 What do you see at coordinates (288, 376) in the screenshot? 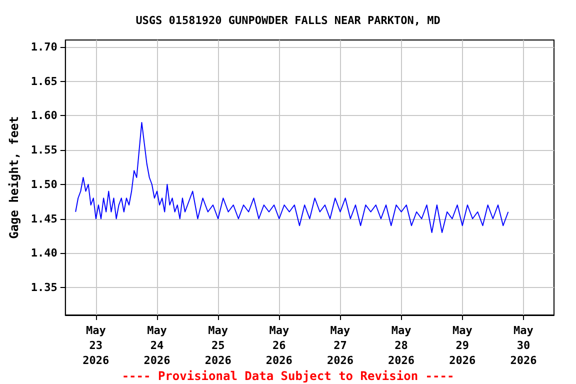
I see `text: ---- Provisional Data Subject to Revision ----` at bounding box center [288, 376].